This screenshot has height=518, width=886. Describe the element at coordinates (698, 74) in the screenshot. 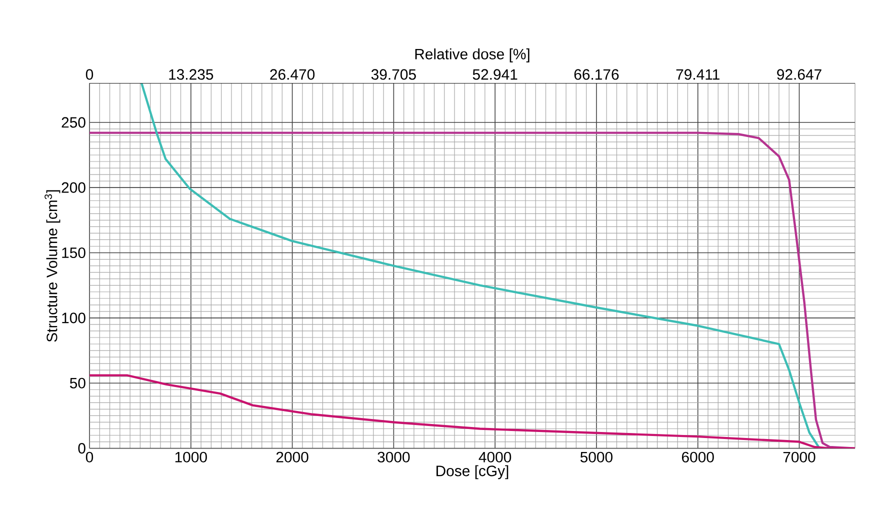

I see `x2-tick-label: 79.411` at that location.